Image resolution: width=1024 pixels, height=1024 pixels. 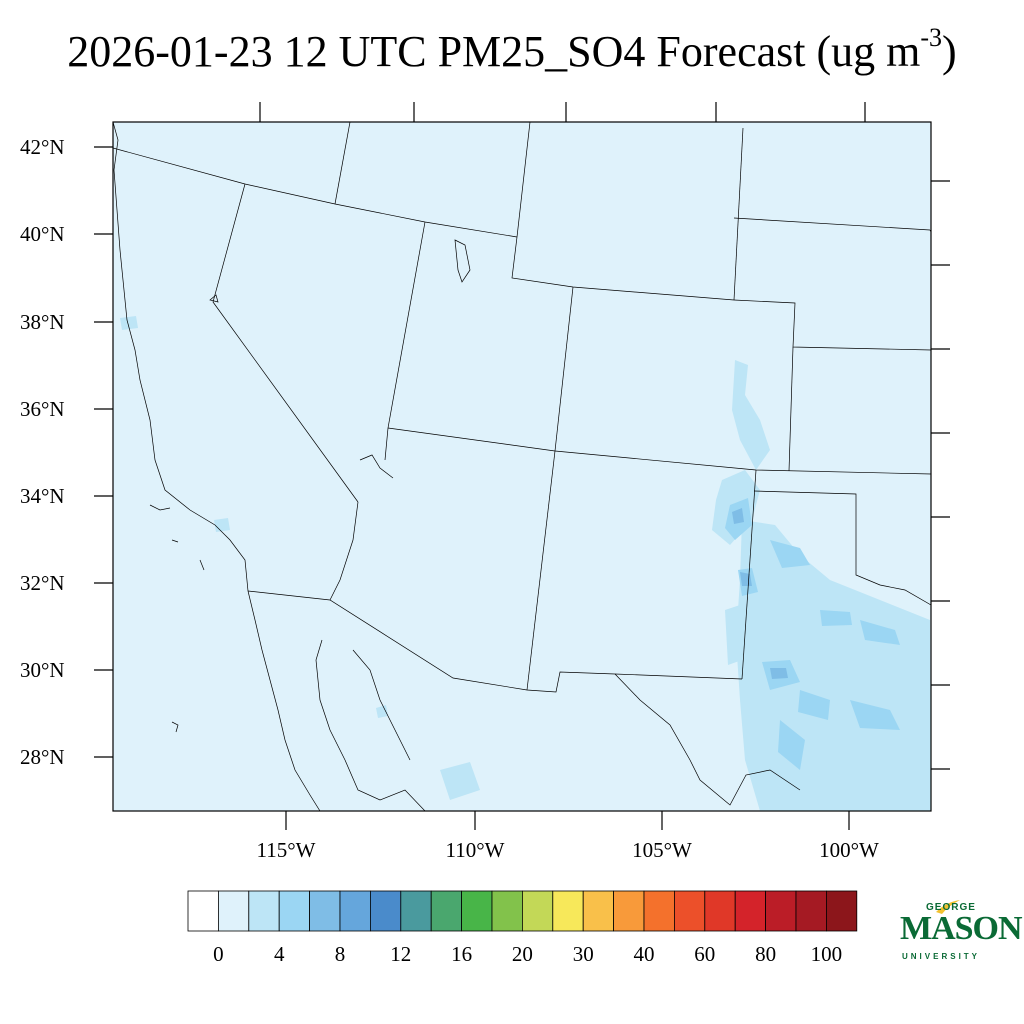 What do you see at coordinates (522, 954) in the screenshot?
I see `colorbar-tick-label: 20` at bounding box center [522, 954].